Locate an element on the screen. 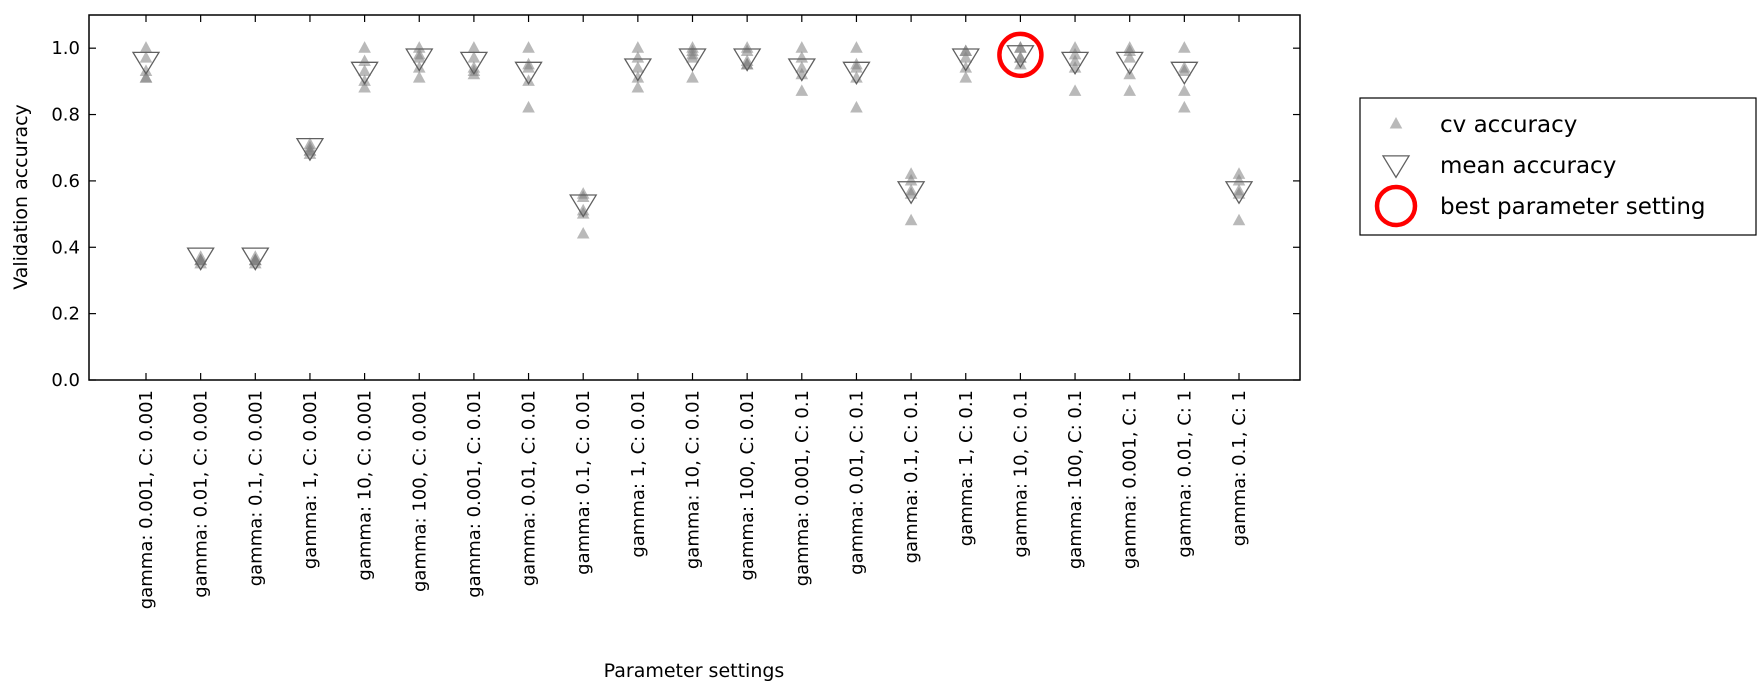 This screenshot has width=1763, height=688. x-tick-label: gamma: 0.01, C: 1 is located at coordinates (1184, 474).